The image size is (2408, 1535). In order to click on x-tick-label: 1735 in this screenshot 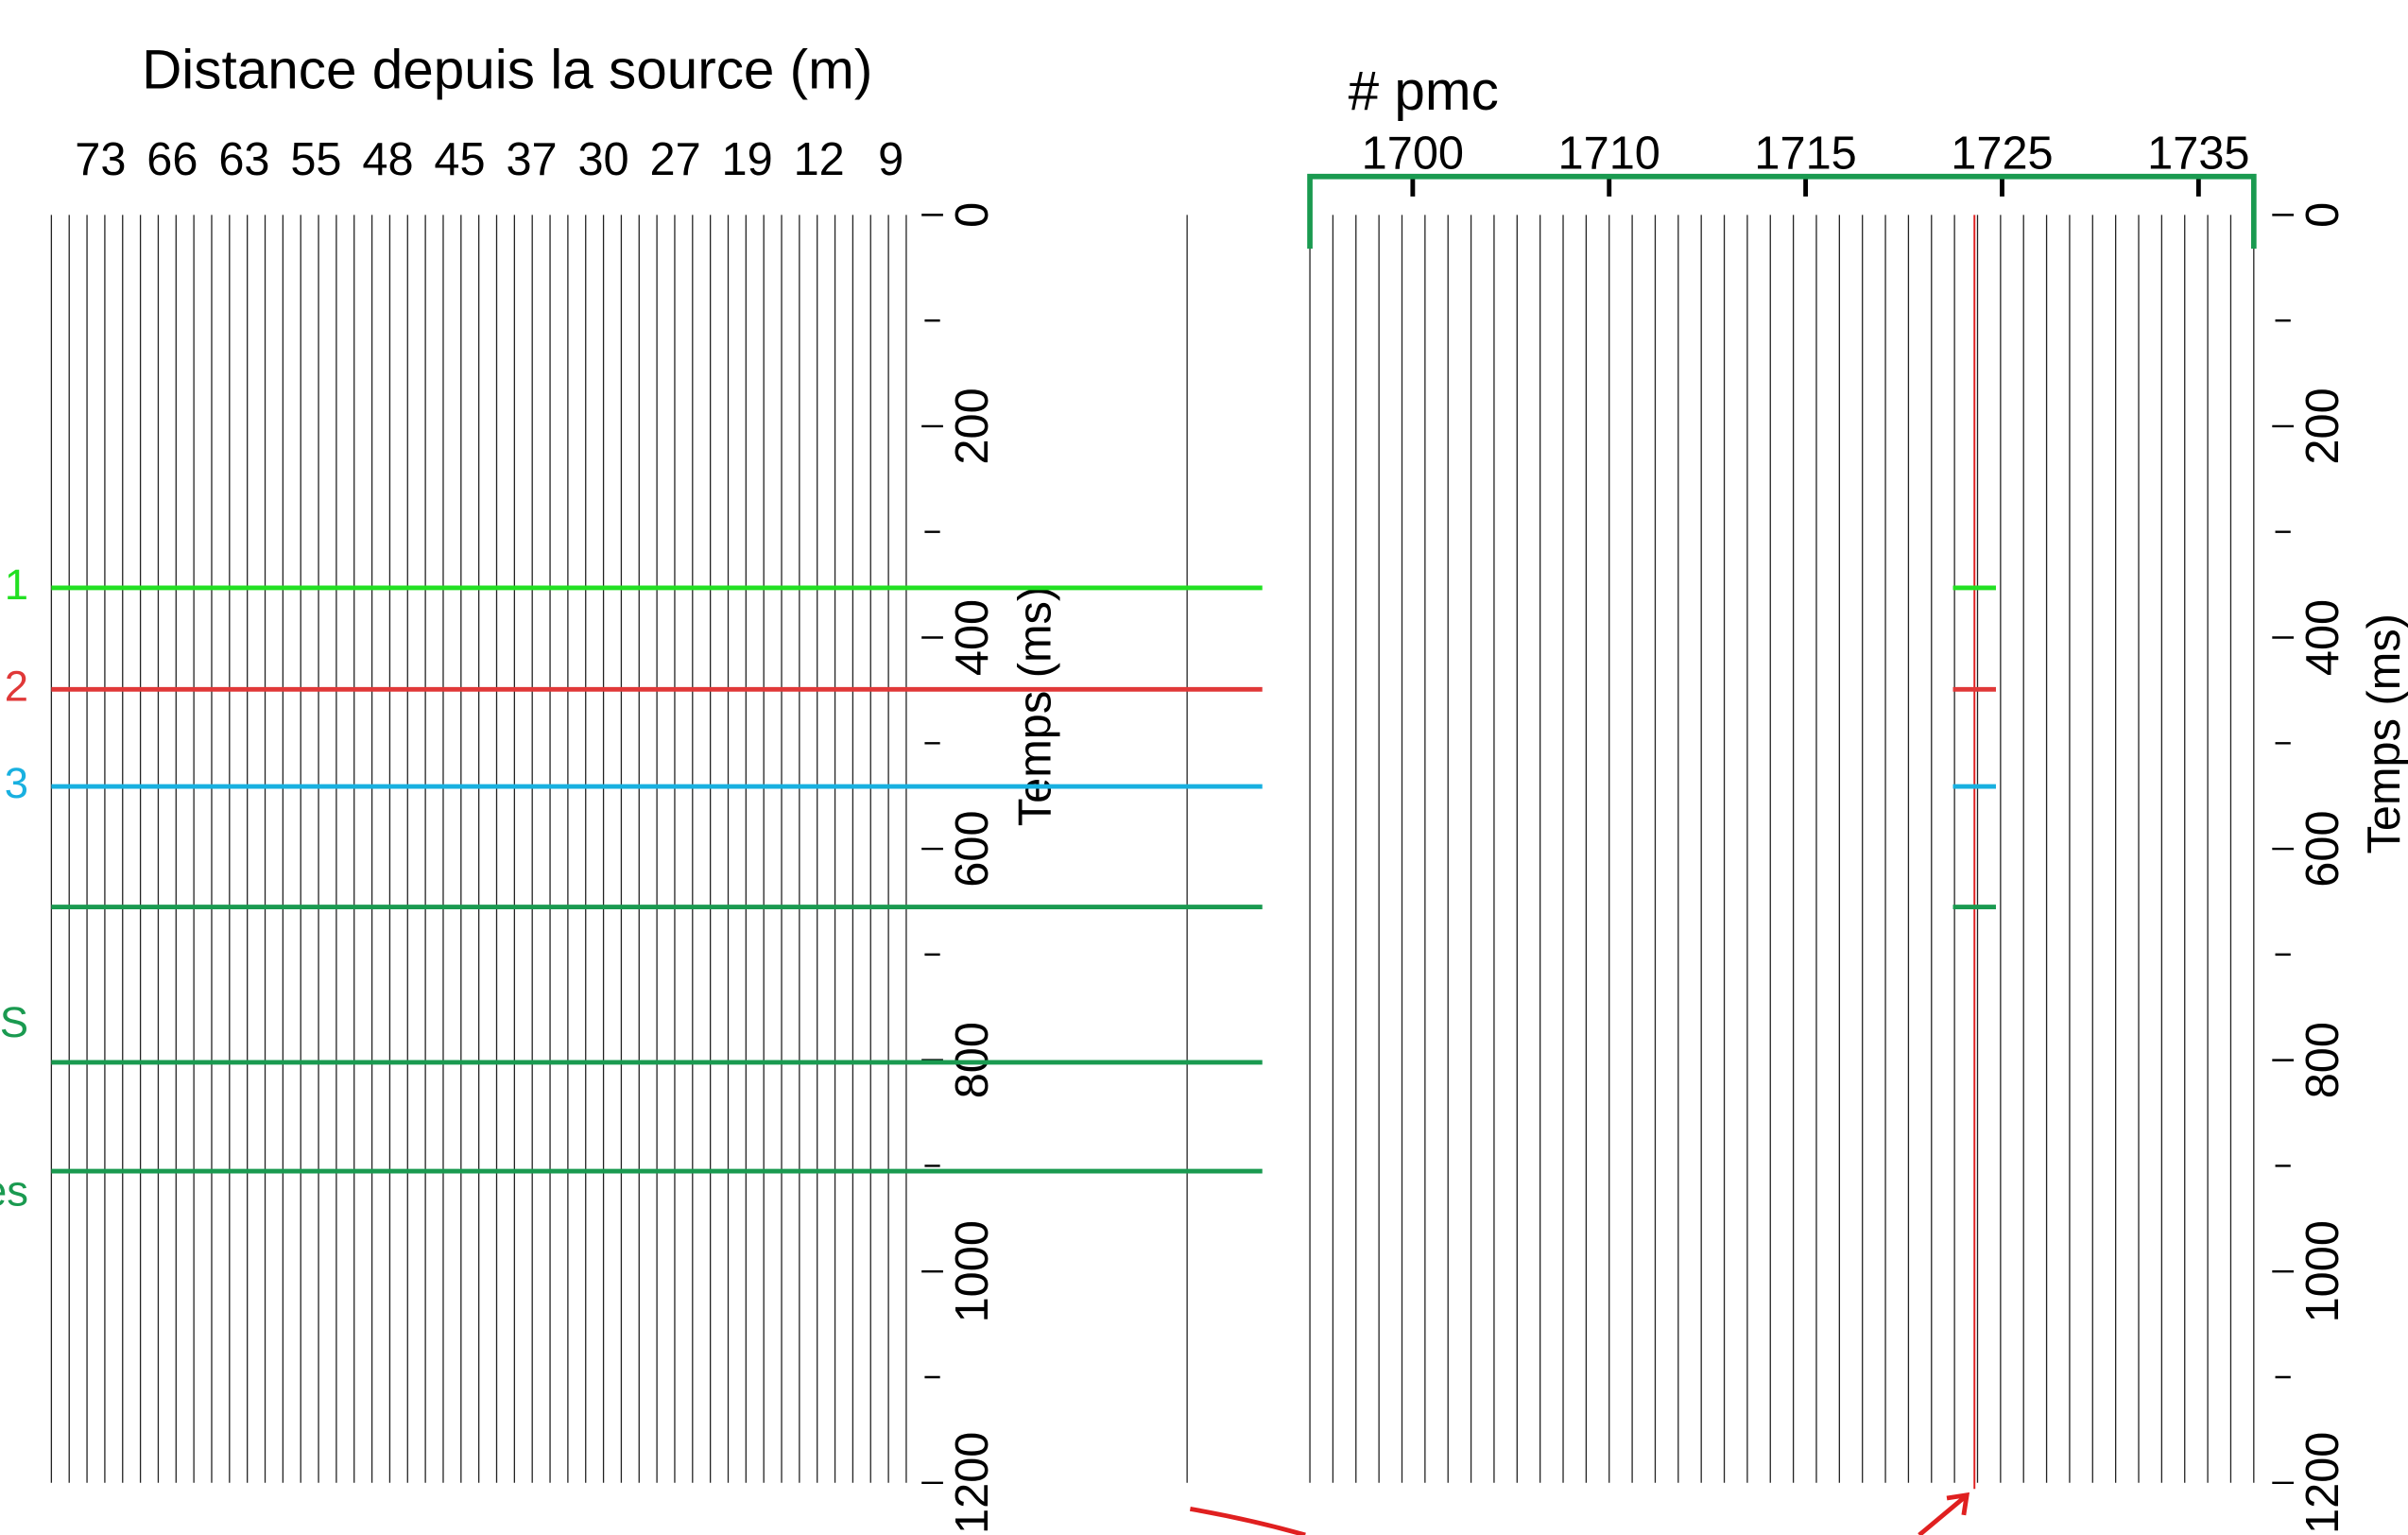, I will do `click(2198, 154)`.